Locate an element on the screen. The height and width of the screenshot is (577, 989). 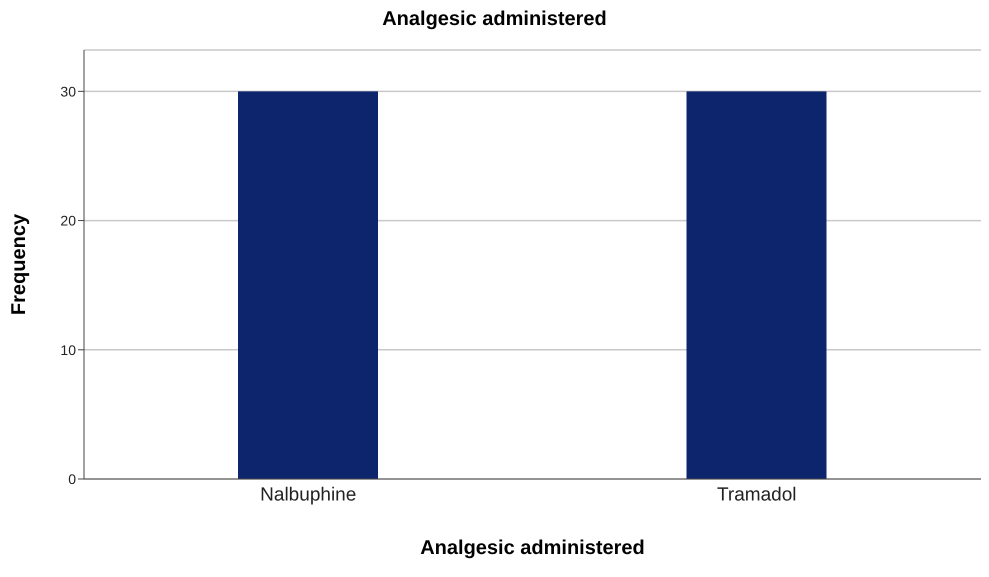
y-tick-label: 0 is located at coordinates (72, 478).